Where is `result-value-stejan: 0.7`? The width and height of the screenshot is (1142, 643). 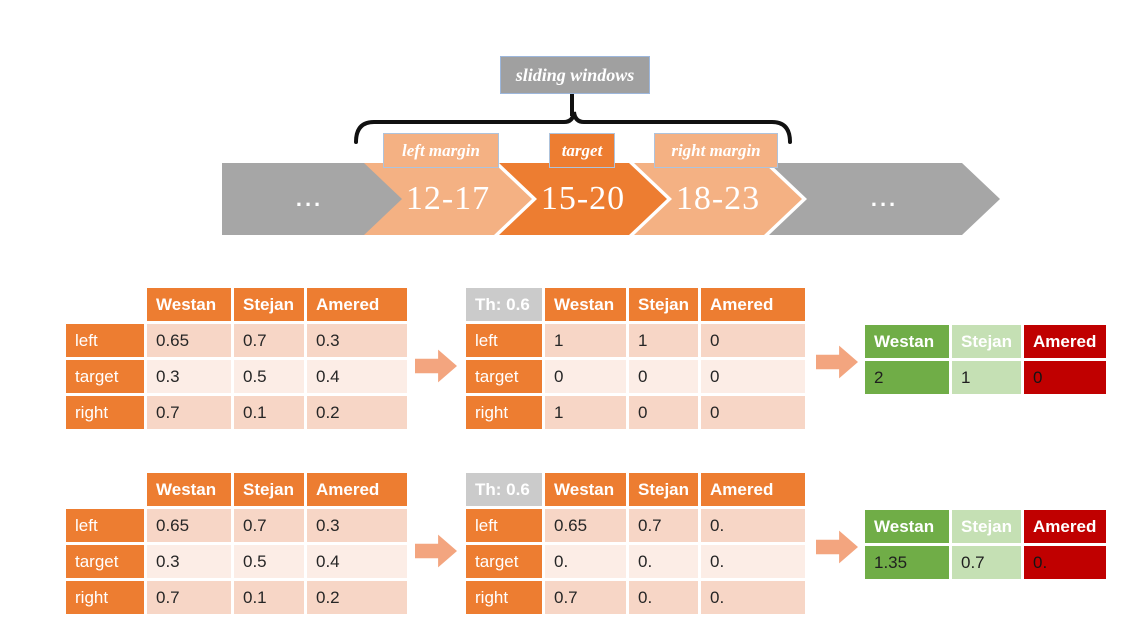
result-value-stejan: 0.7 is located at coordinates (987, 562).